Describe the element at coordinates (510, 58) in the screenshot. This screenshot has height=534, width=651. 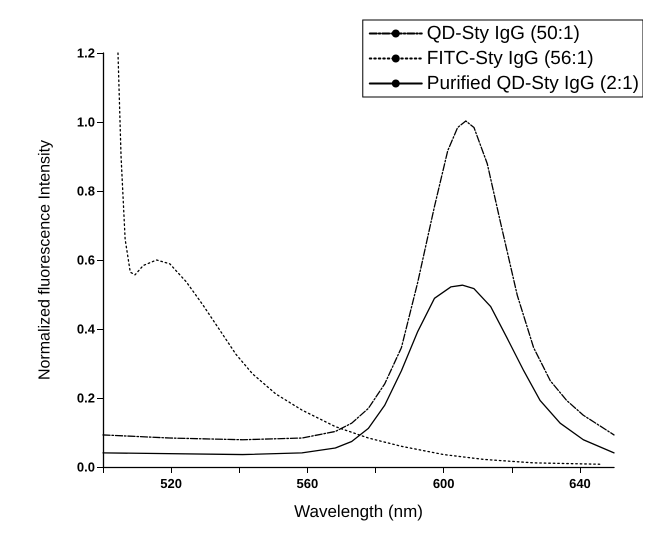
I see `legend-label: FITC-Sty IgG (56:1)` at that location.